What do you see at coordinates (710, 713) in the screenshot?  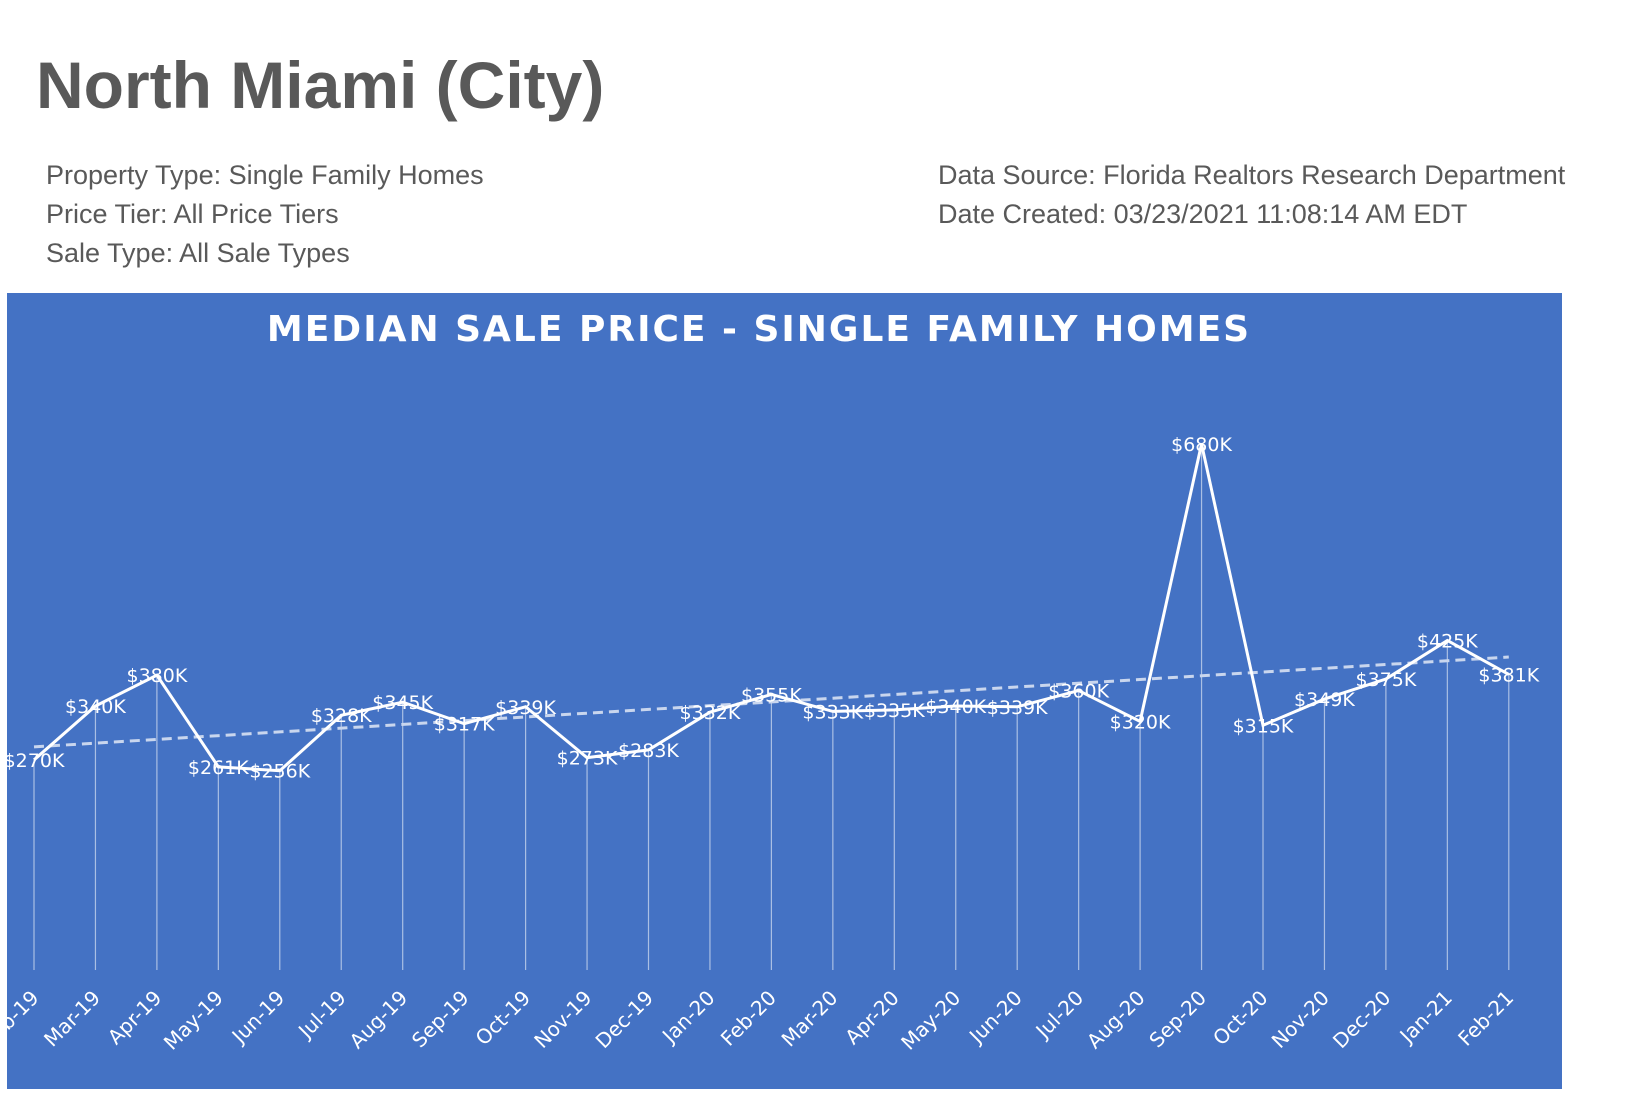 I see `data-label: $332K` at bounding box center [710, 713].